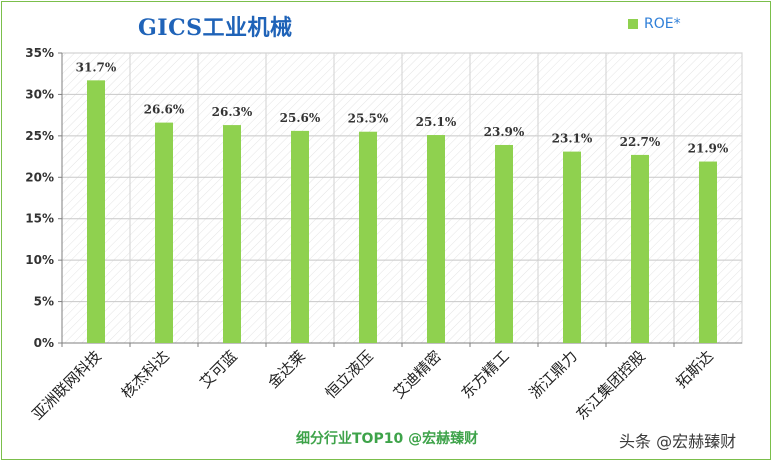  Describe the element at coordinates (96, 67) in the screenshot. I see `data-label: 31.7%` at that location.